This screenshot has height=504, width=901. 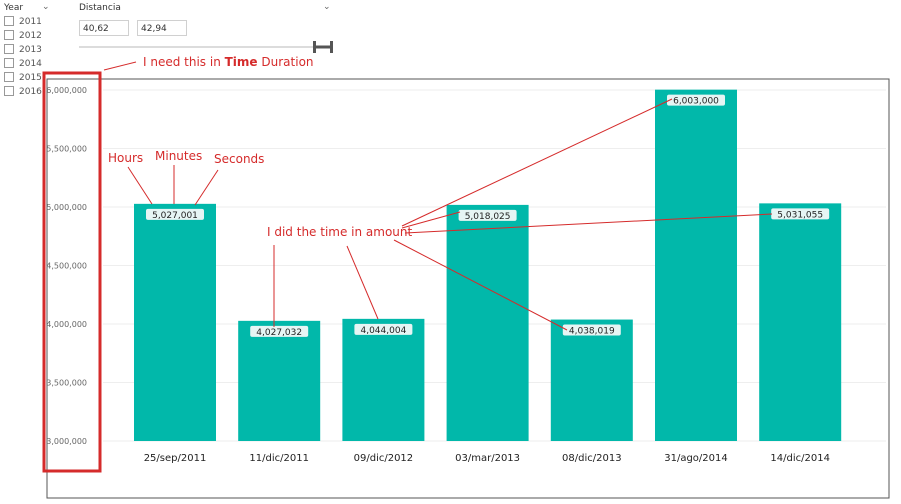 I want to click on hours-annotation: Hours, so click(x=126, y=158).